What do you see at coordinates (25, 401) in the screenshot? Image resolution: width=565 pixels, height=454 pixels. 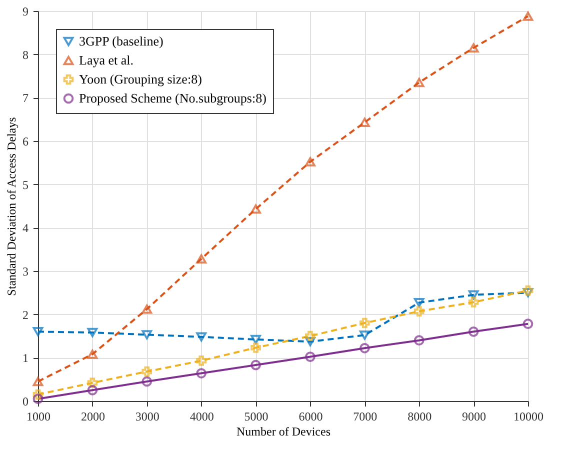 I see `y-tick-label: 0` at bounding box center [25, 401].